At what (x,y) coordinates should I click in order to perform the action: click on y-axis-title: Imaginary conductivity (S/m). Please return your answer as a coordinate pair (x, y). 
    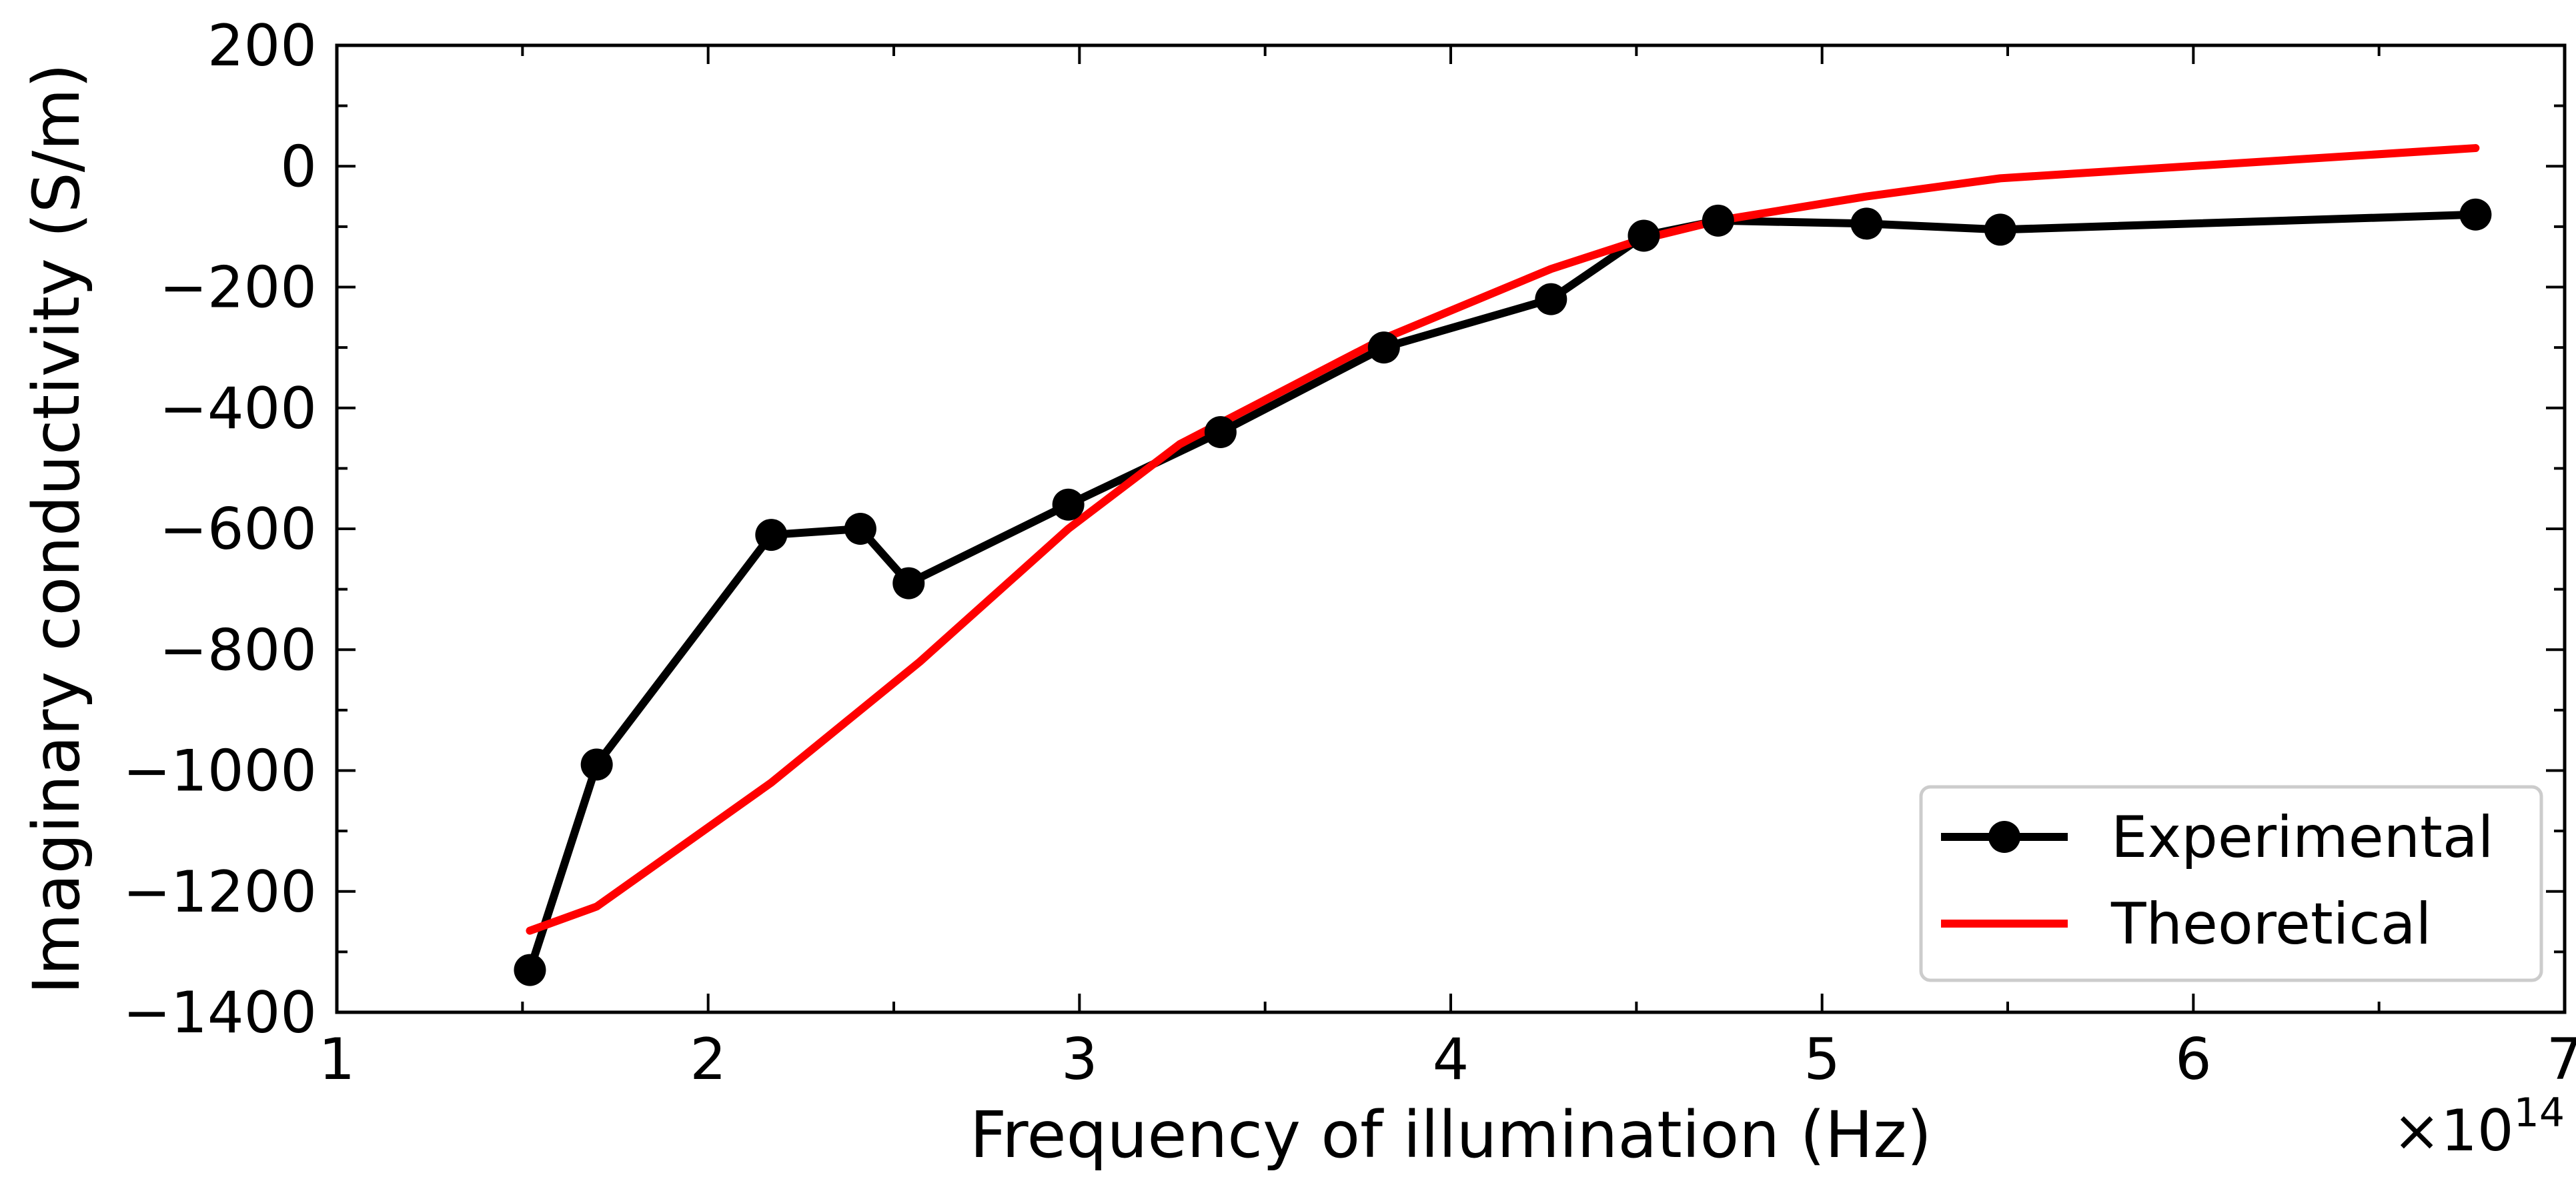
    Looking at the image, I should click on (57, 529).